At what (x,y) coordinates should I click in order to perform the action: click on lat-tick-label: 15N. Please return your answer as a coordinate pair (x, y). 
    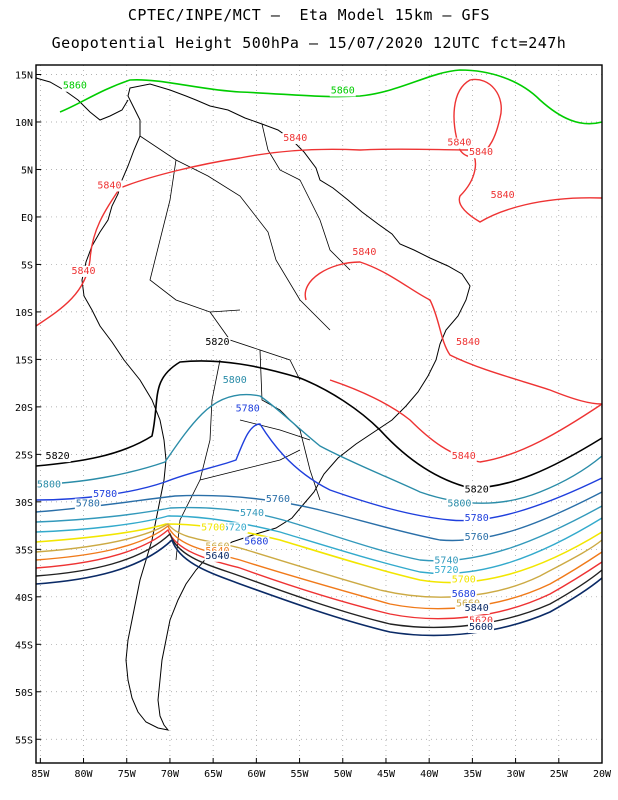
    Looking at the image, I should click on (24, 75).